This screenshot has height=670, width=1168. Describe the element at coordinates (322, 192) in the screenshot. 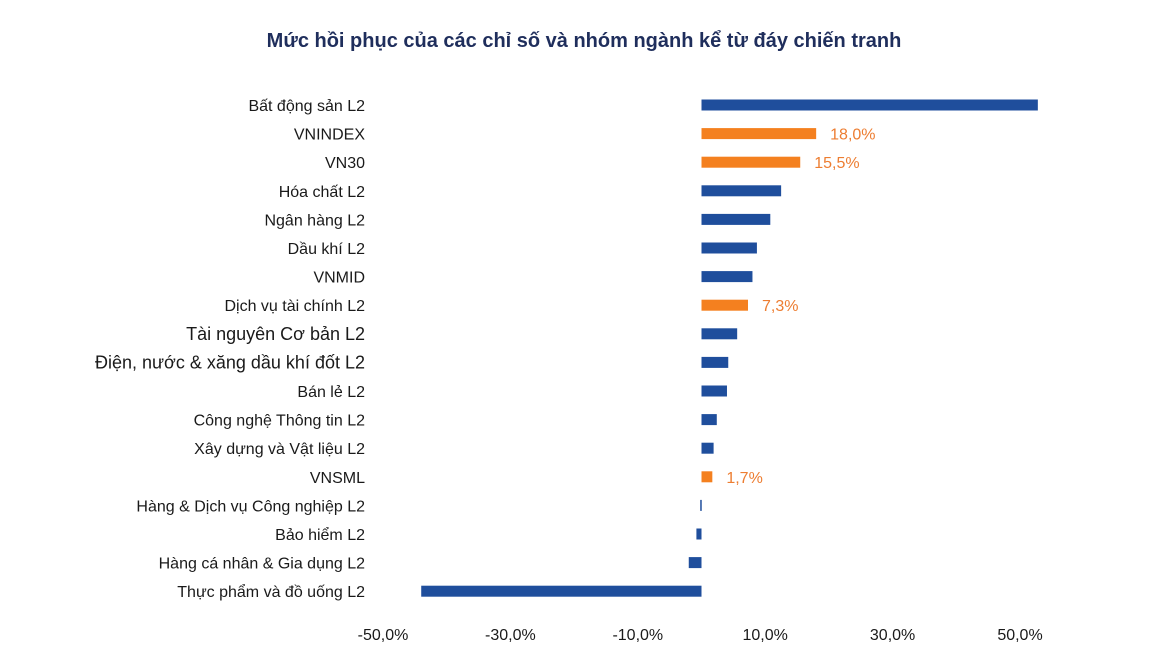

I see `category-label-3: Hóa chất L2` at that location.